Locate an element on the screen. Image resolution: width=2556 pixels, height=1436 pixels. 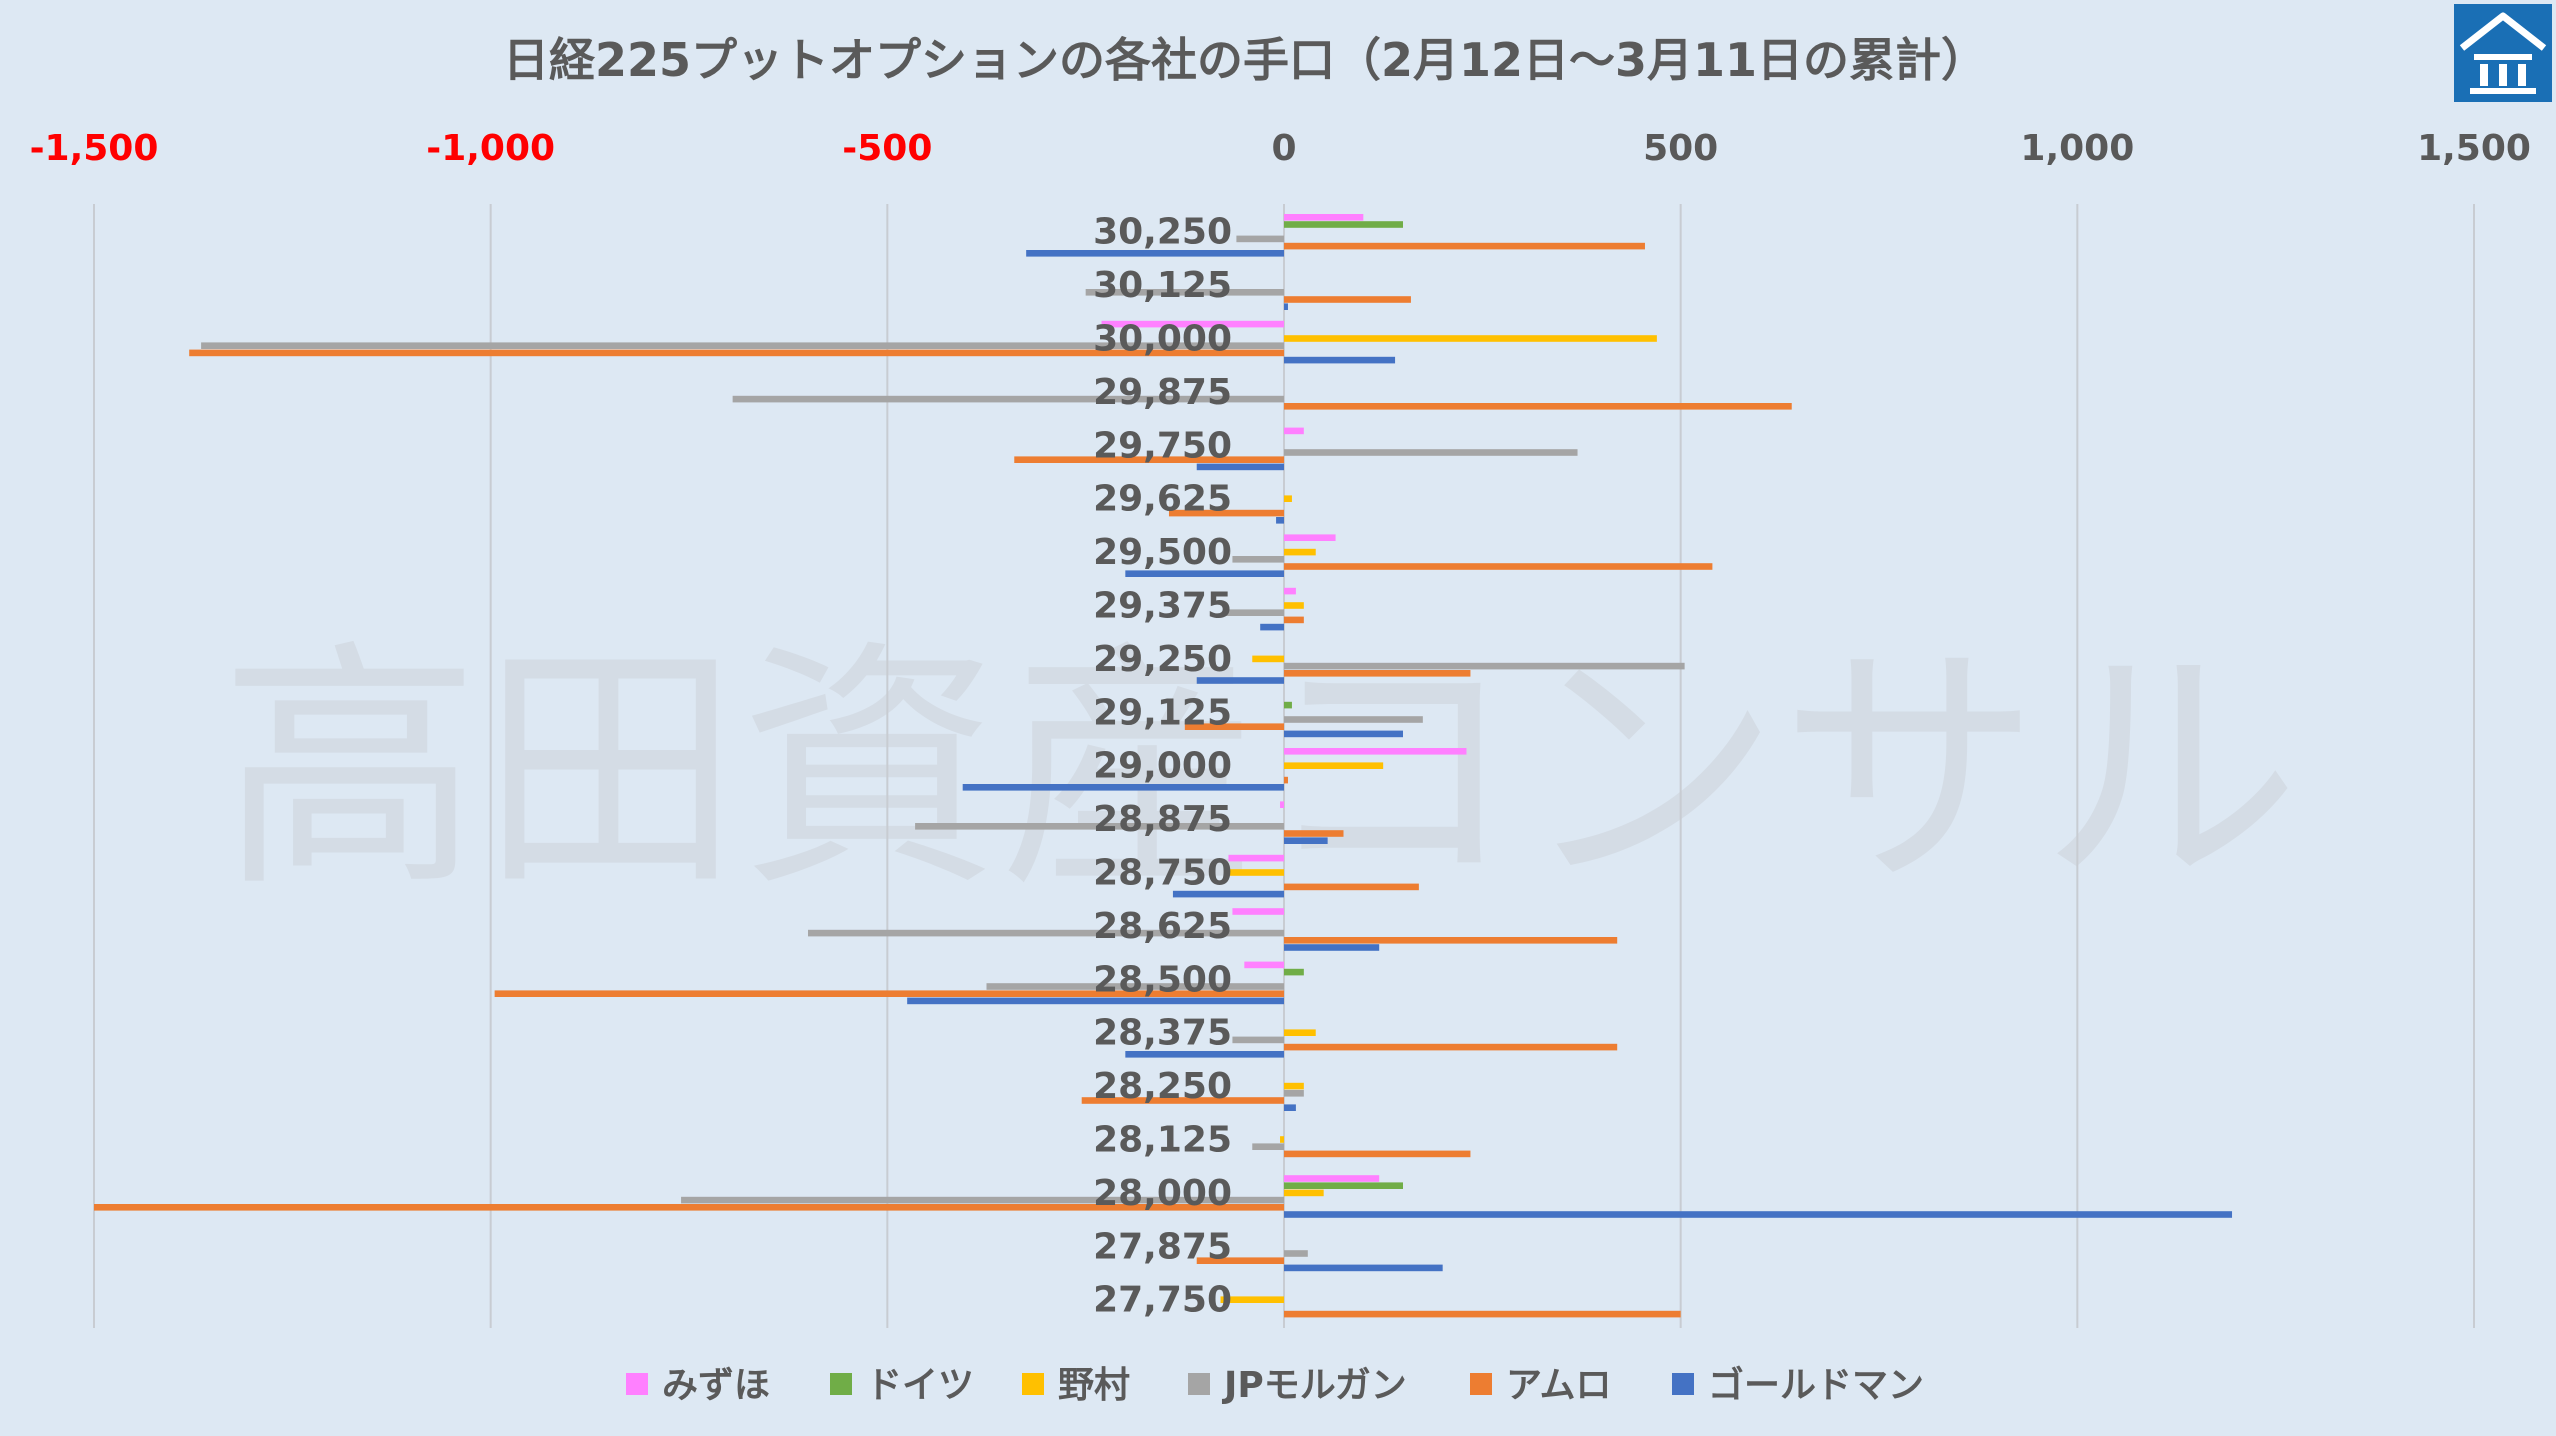
legend-label: みずほ is located at coordinates (716, 1385).